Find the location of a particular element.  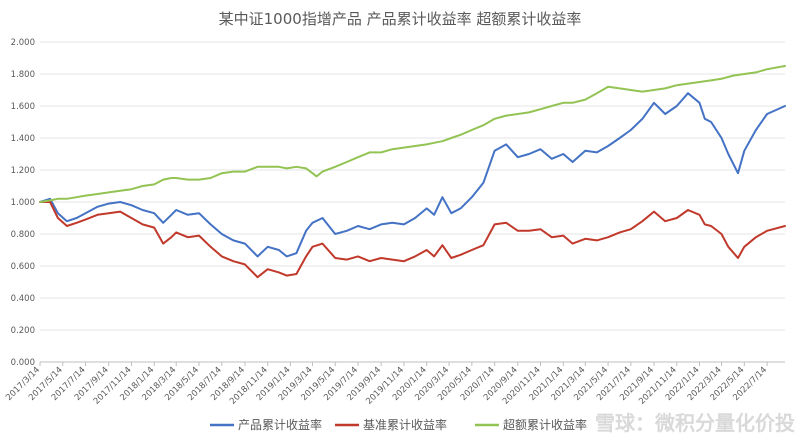

legend-label: 基准累计收益率 is located at coordinates (405, 424).